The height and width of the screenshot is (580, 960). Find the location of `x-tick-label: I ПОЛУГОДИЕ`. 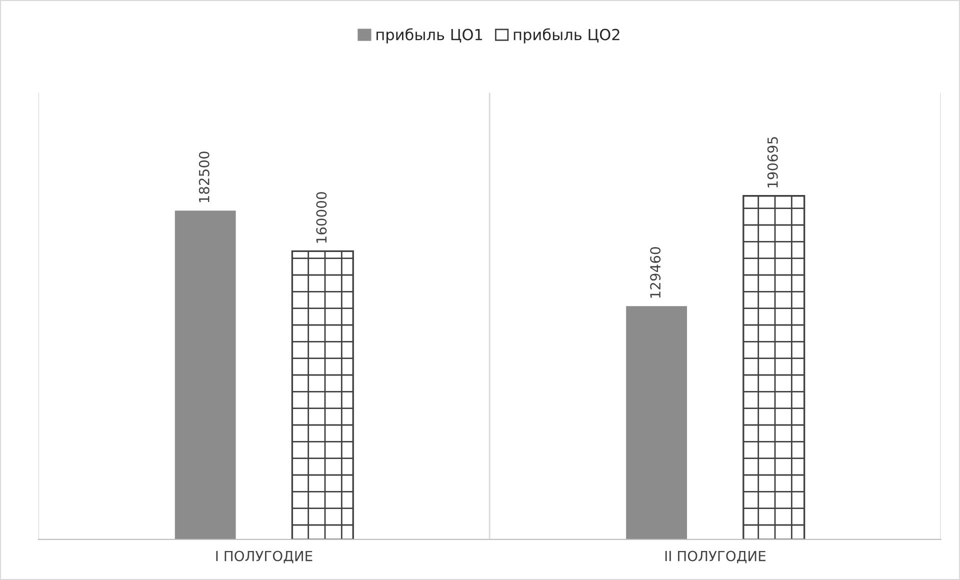

x-tick-label: I ПОЛУГОДИЕ is located at coordinates (264, 557).